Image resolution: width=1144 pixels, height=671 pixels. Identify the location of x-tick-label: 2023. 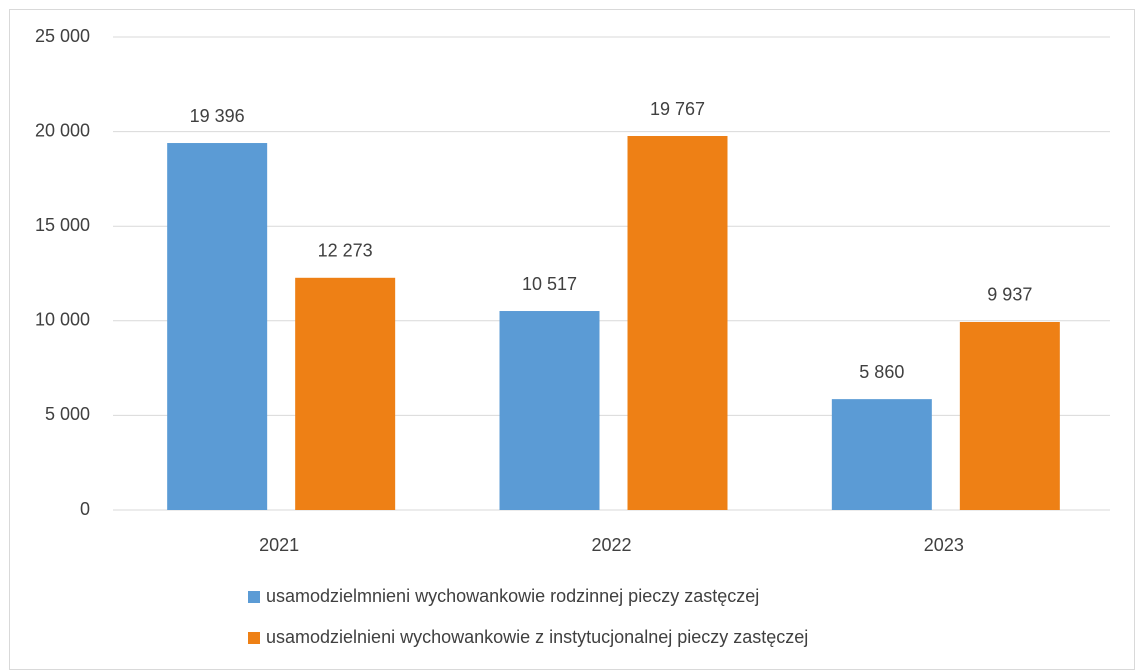
(944, 545).